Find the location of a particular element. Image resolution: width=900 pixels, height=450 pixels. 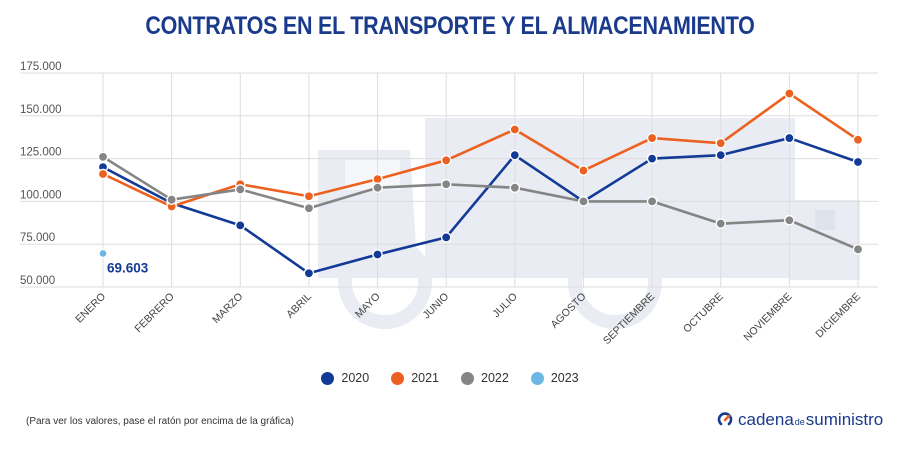

y-tick-label: 175.000 is located at coordinates (41, 67).